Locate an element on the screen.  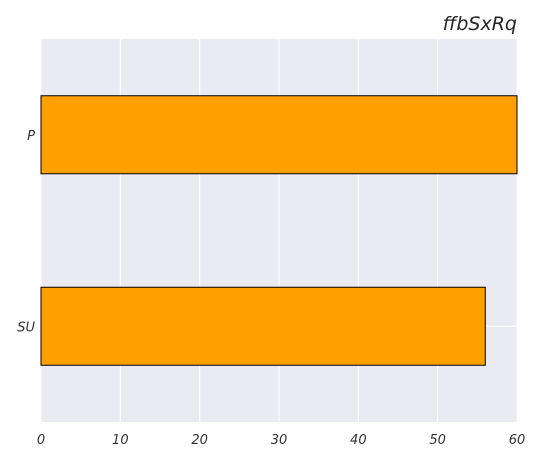
x-tick-label: 20 is located at coordinates (199, 440).